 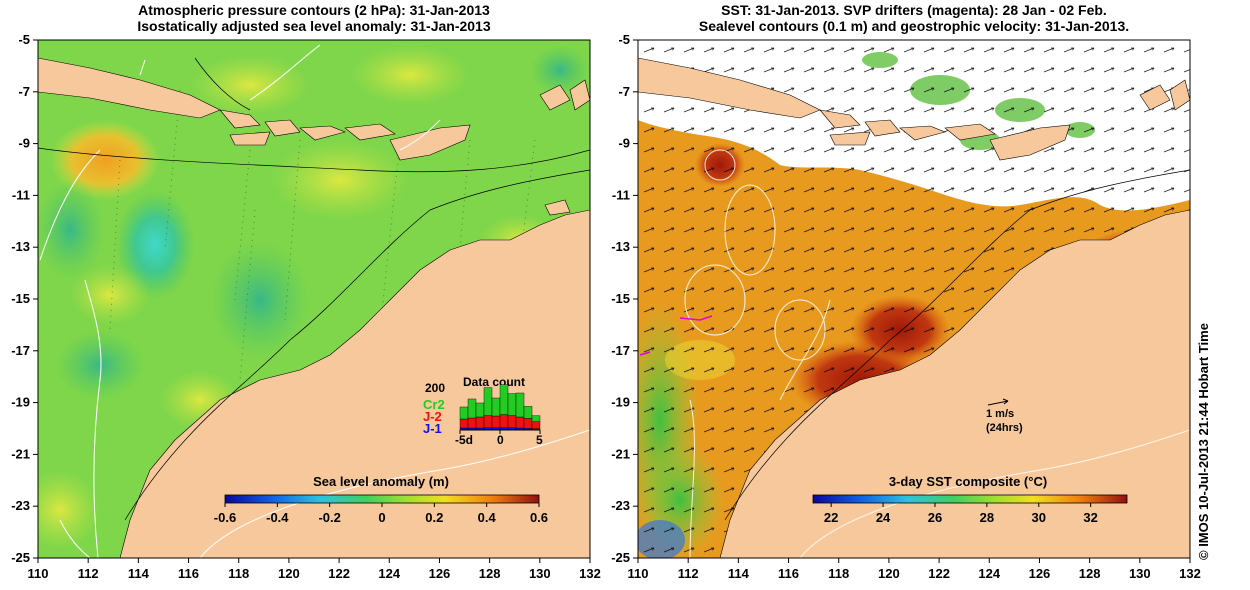 What do you see at coordinates (539, 440) in the screenshot?
I see `histogram-xtick-end: 5` at bounding box center [539, 440].